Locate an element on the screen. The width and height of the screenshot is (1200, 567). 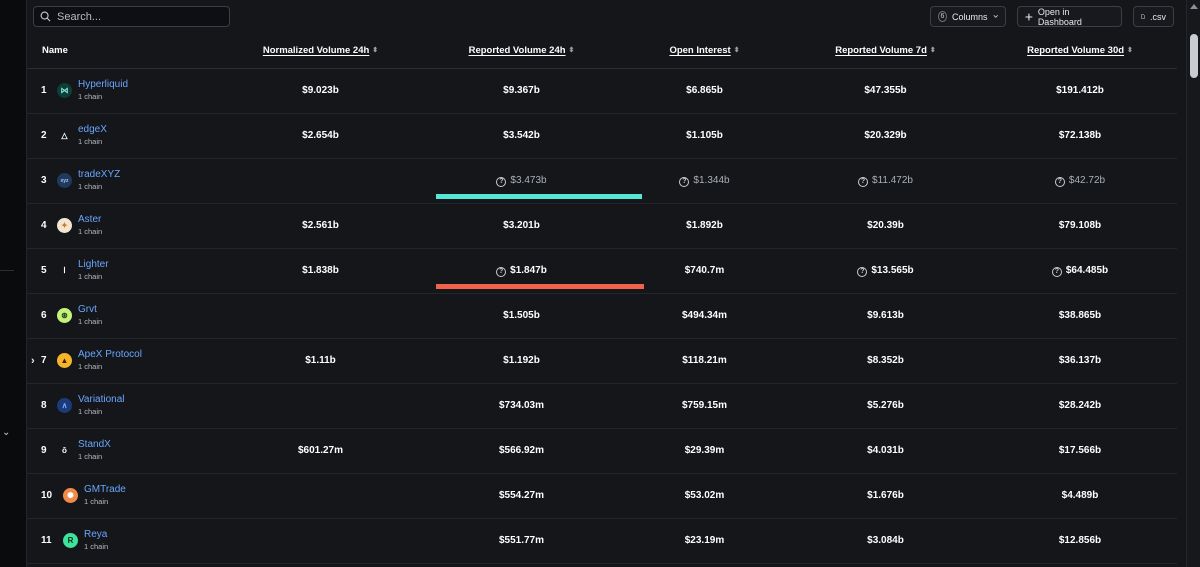
cell-reported-24h: $734.03m is located at coordinates (521, 405).